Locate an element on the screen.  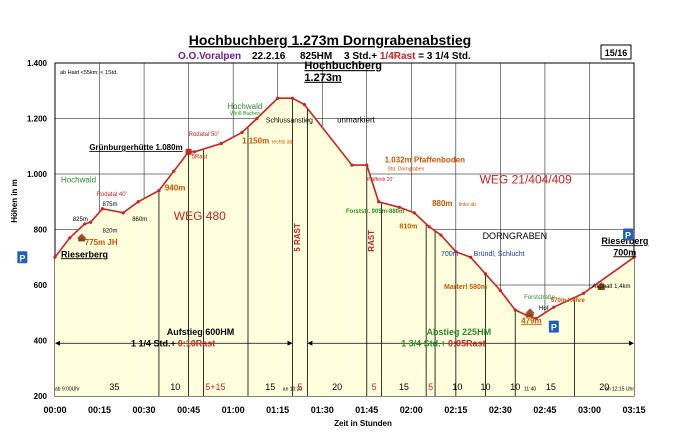
annotation-label: ab 9:00Uhr is located at coordinates (67, 390).